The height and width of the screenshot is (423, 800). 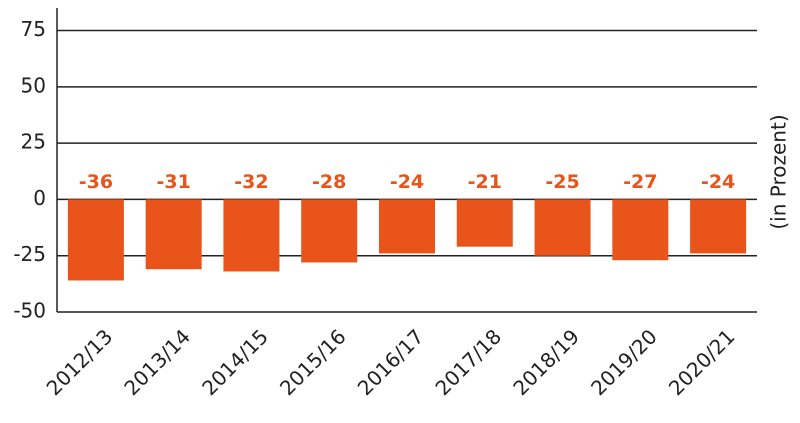 What do you see at coordinates (485, 182) in the screenshot?
I see `data-label: -21` at bounding box center [485, 182].